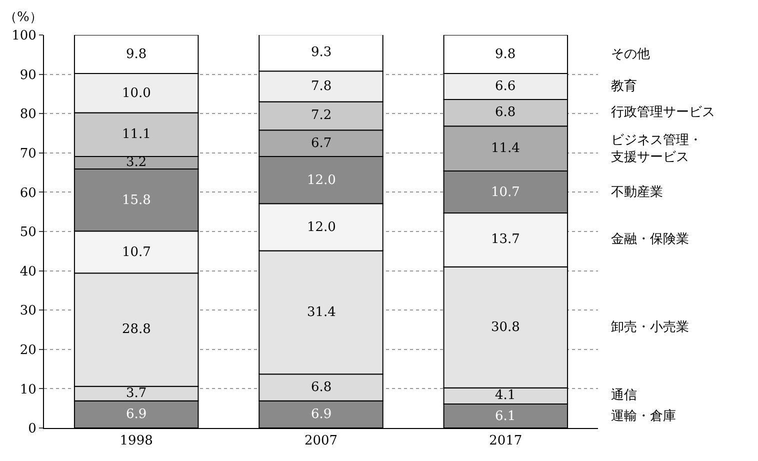  What do you see at coordinates (663, 112) in the screenshot?
I see `text: 行政管理サービス` at bounding box center [663, 112].